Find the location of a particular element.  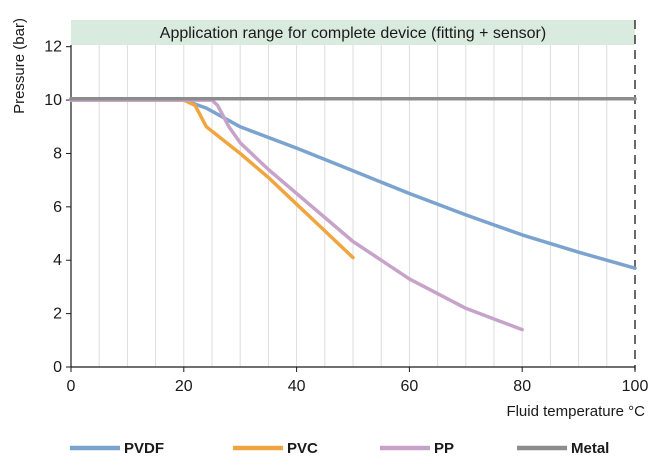

x-axis-label: Fluid temperature °C is located at coordinates (575, 411).